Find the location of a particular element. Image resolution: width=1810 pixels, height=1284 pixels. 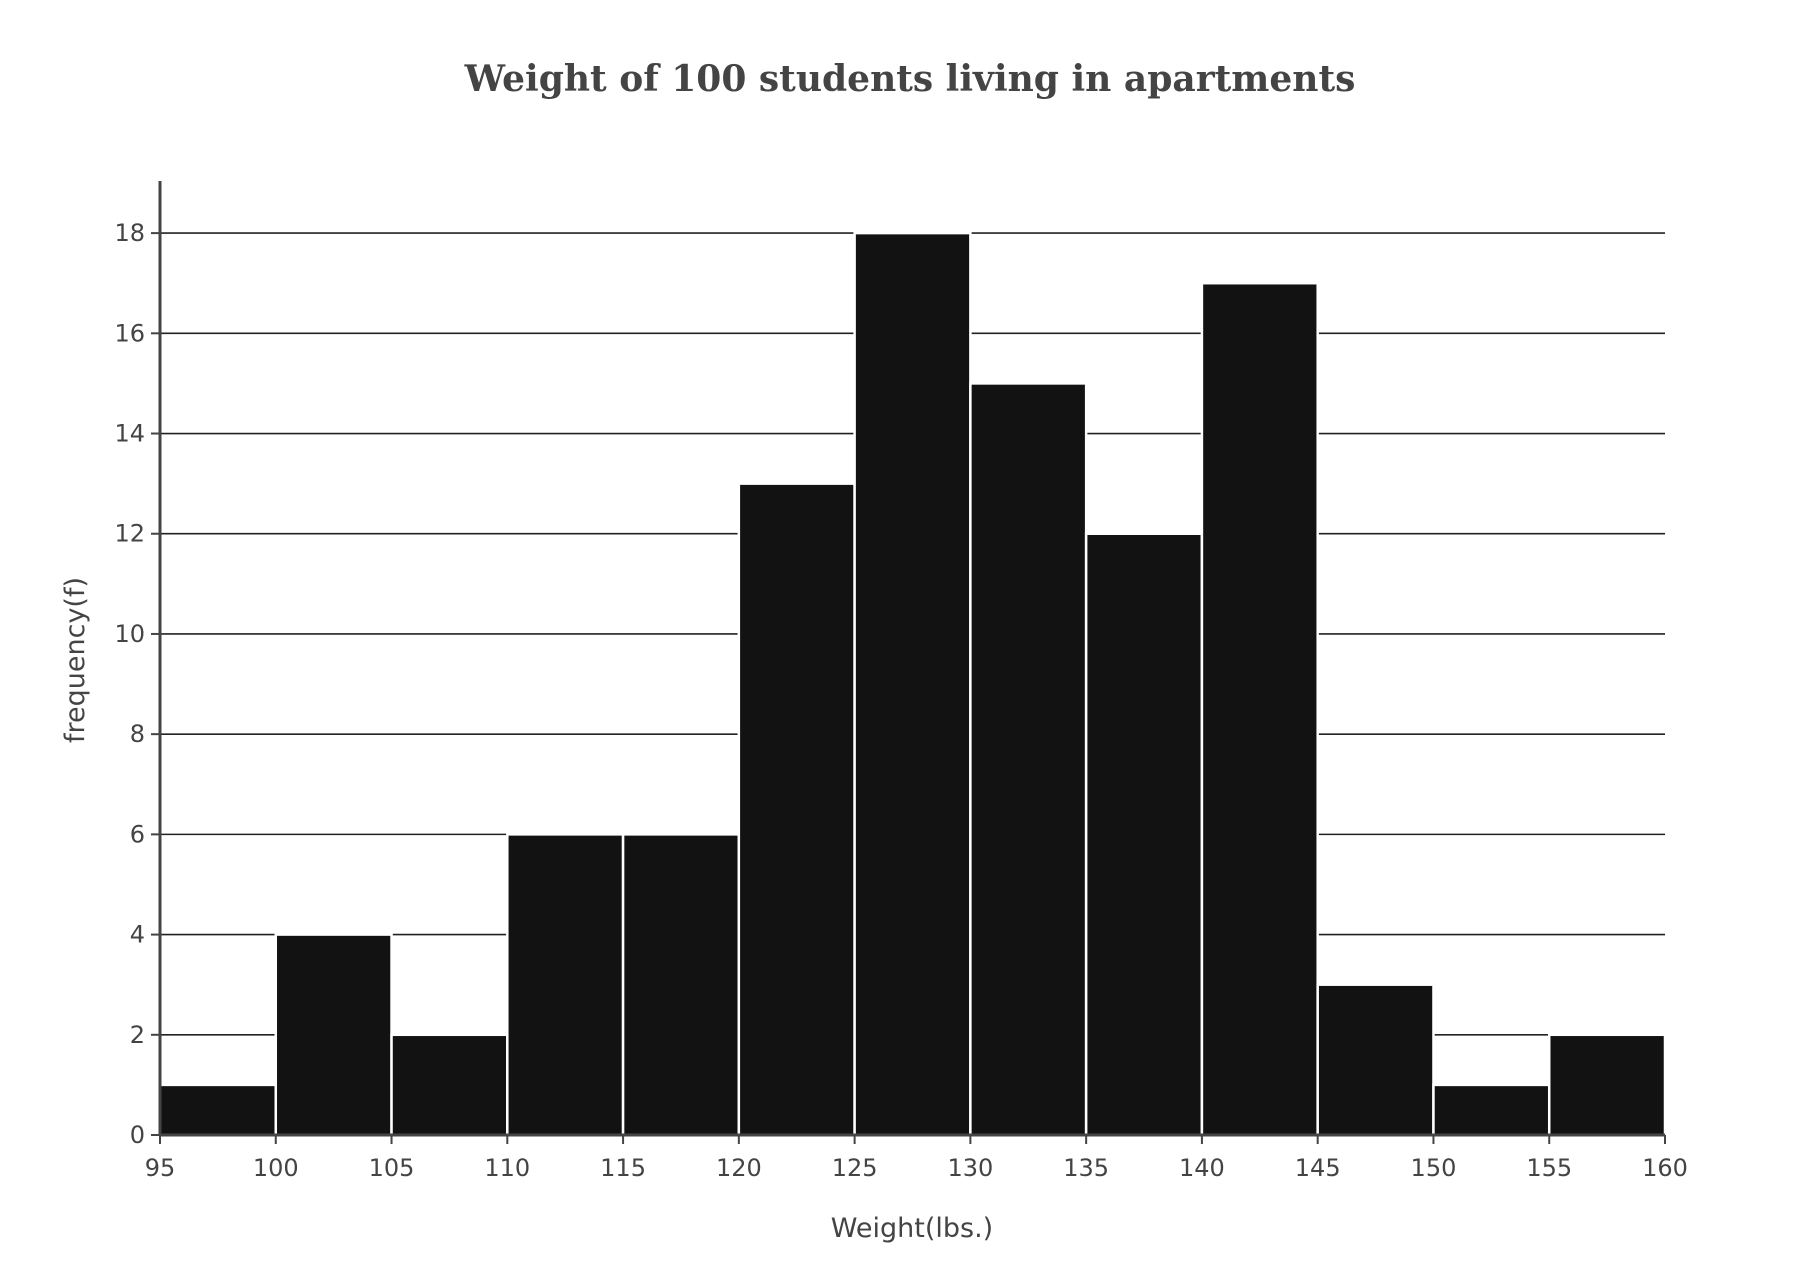

y-axis-label: frequency(f) is located at coordinates (75, 660).